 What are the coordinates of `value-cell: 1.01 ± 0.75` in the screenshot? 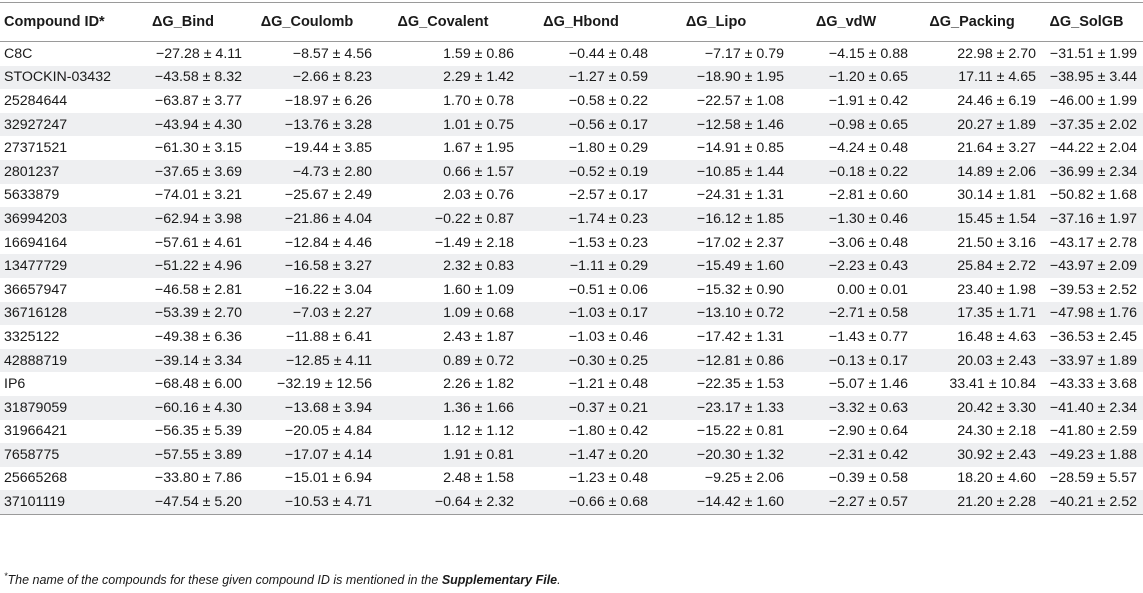 It's located at (443, 124).